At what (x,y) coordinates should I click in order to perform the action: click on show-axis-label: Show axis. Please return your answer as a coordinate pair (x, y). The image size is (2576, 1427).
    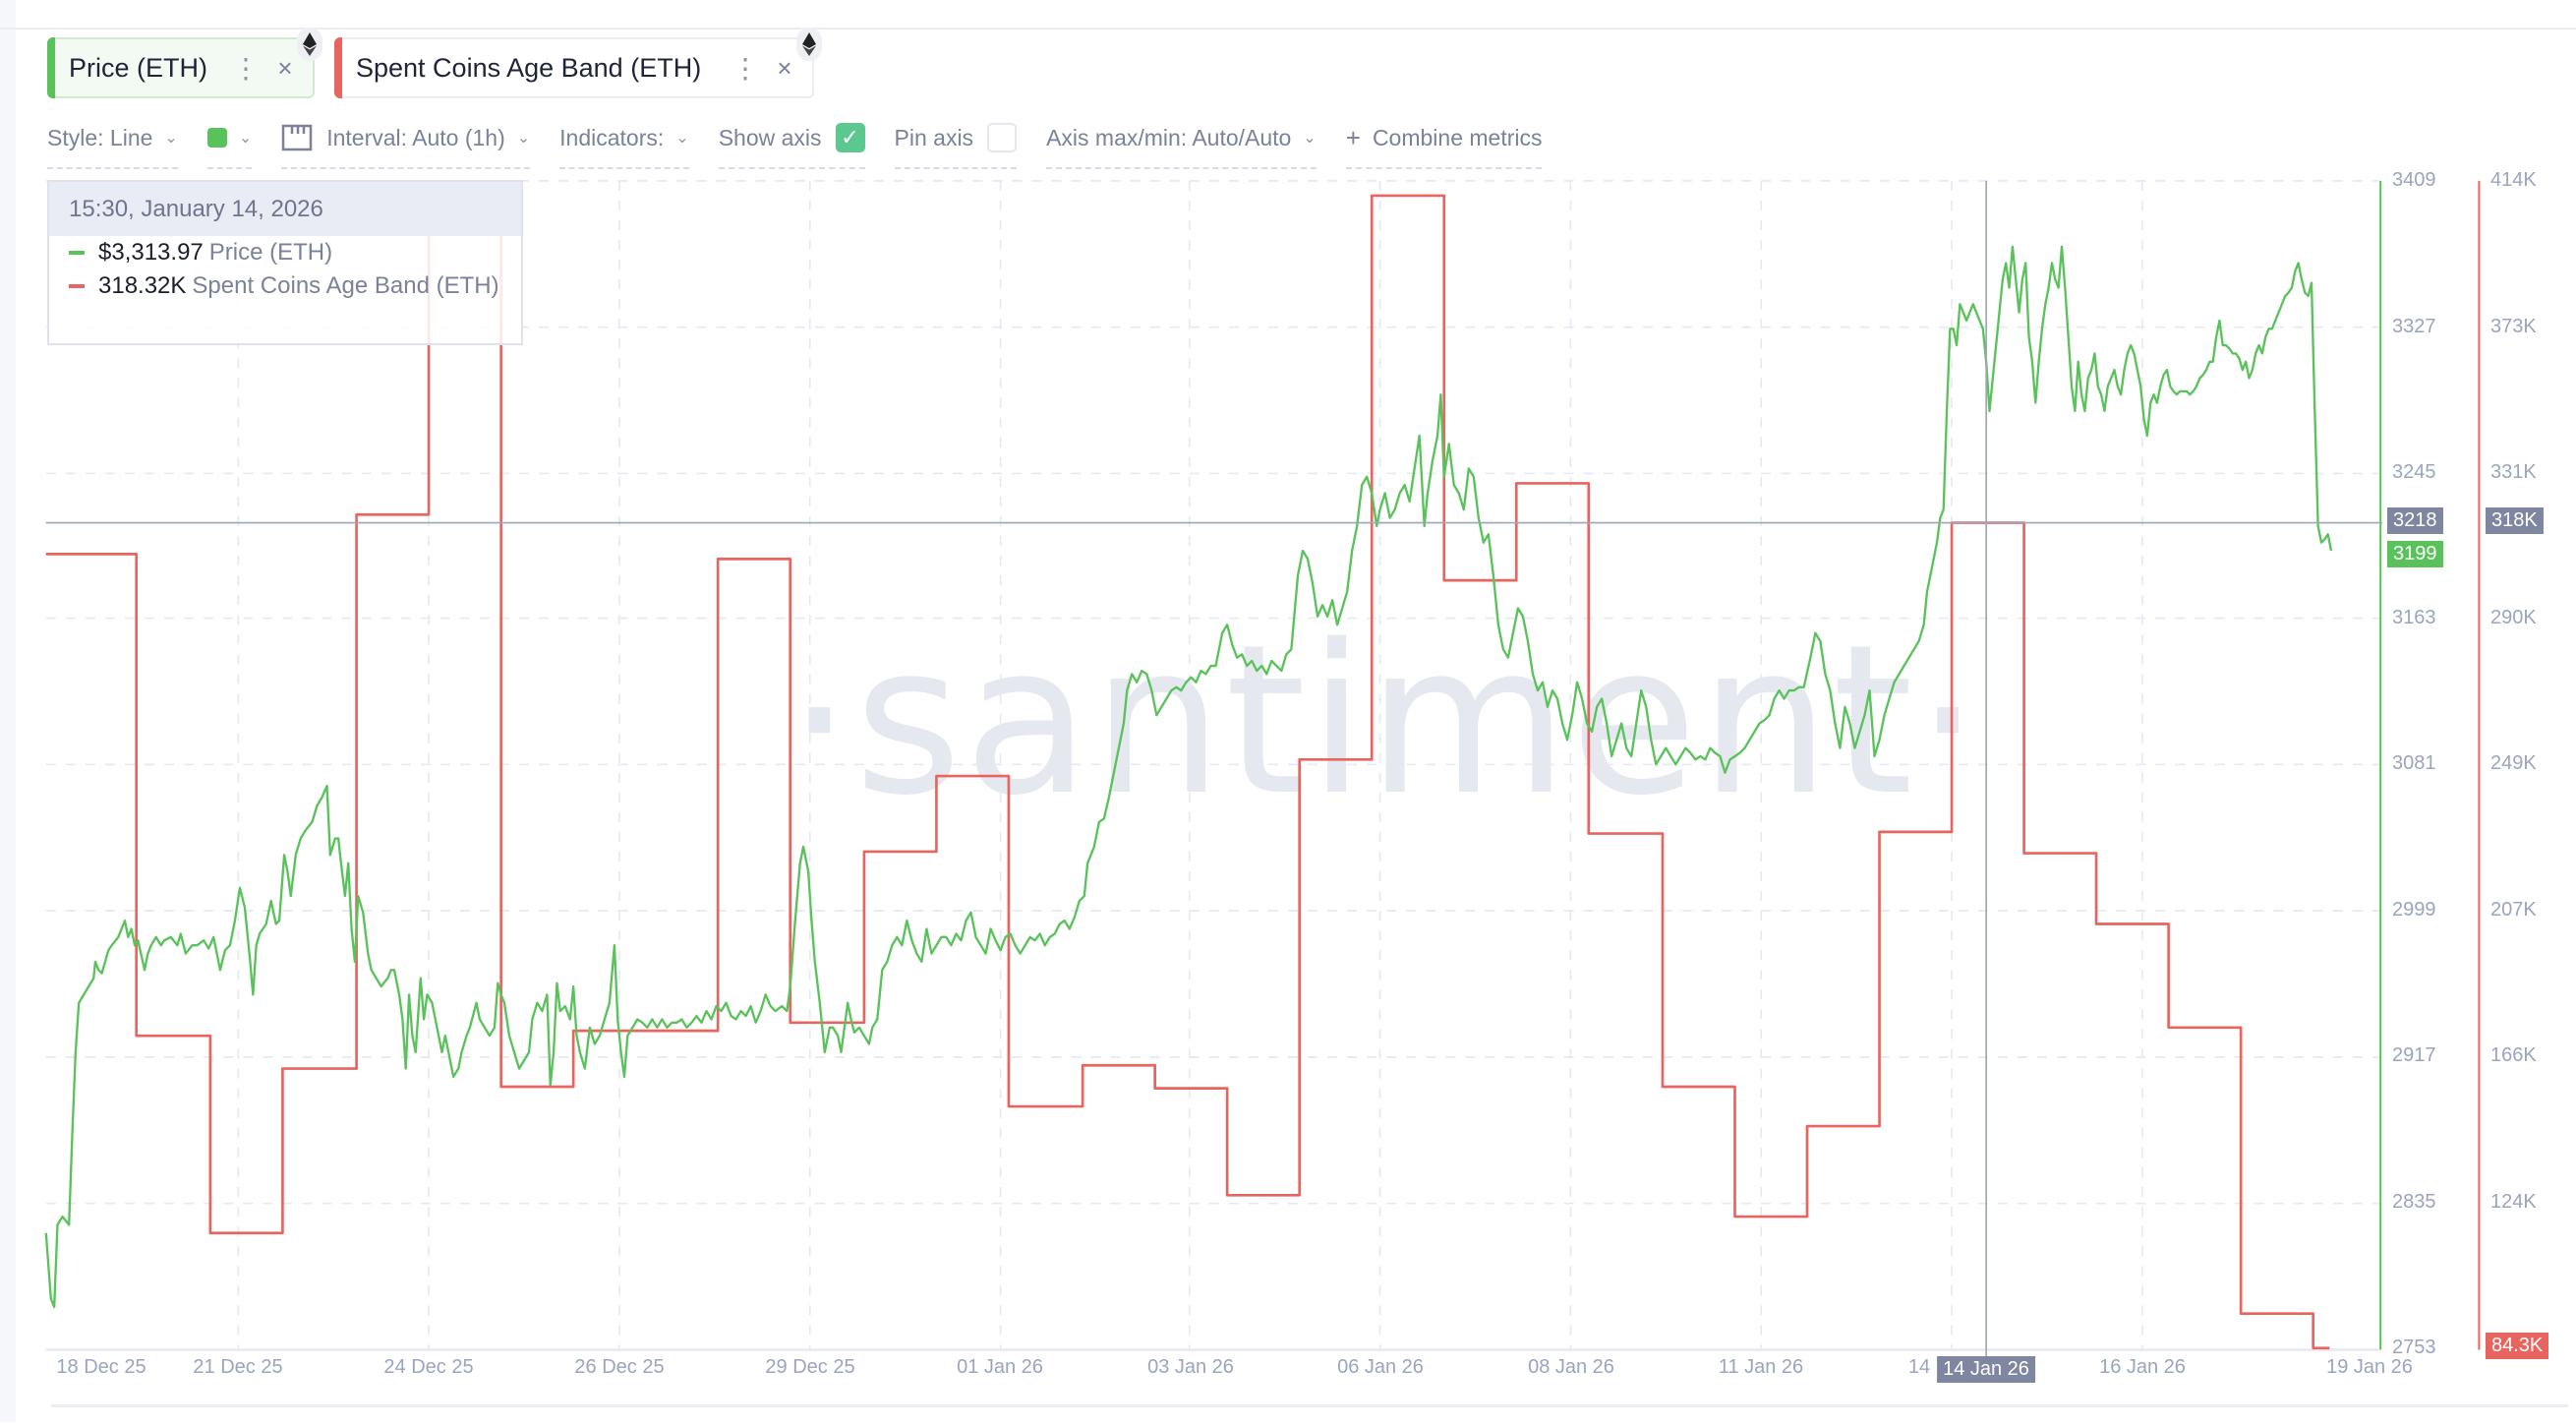
    Looking at the image, I should click on (770, 137).